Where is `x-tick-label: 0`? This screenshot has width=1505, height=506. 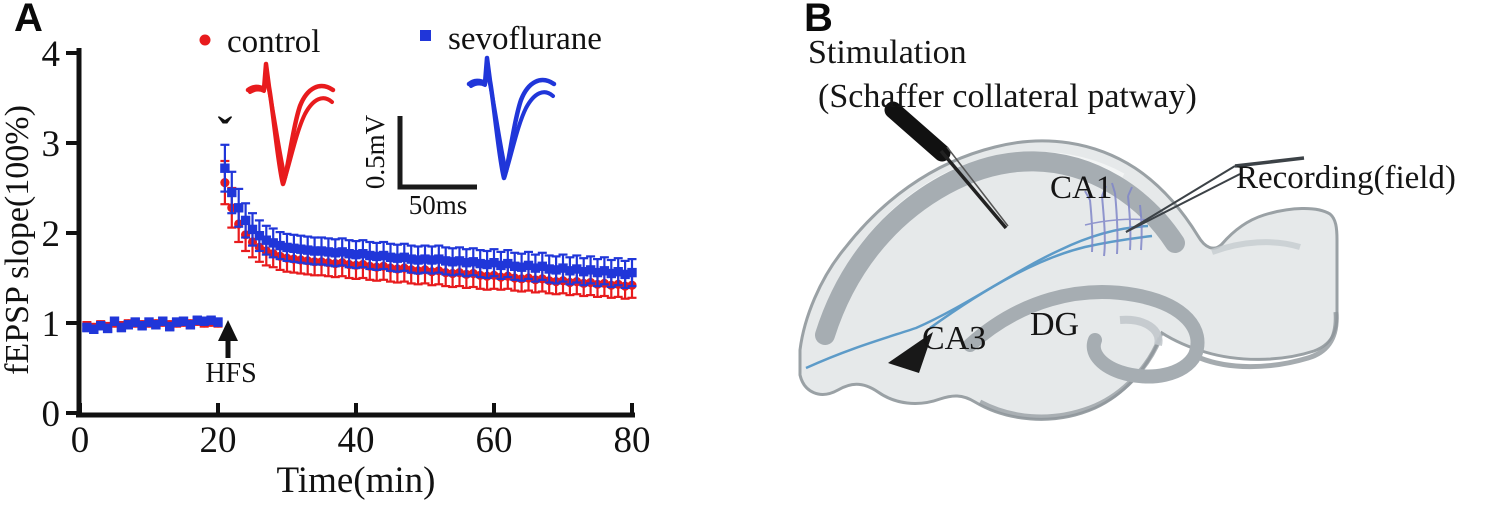 x-tick-label: 0 is located at coordinates (80, 440).